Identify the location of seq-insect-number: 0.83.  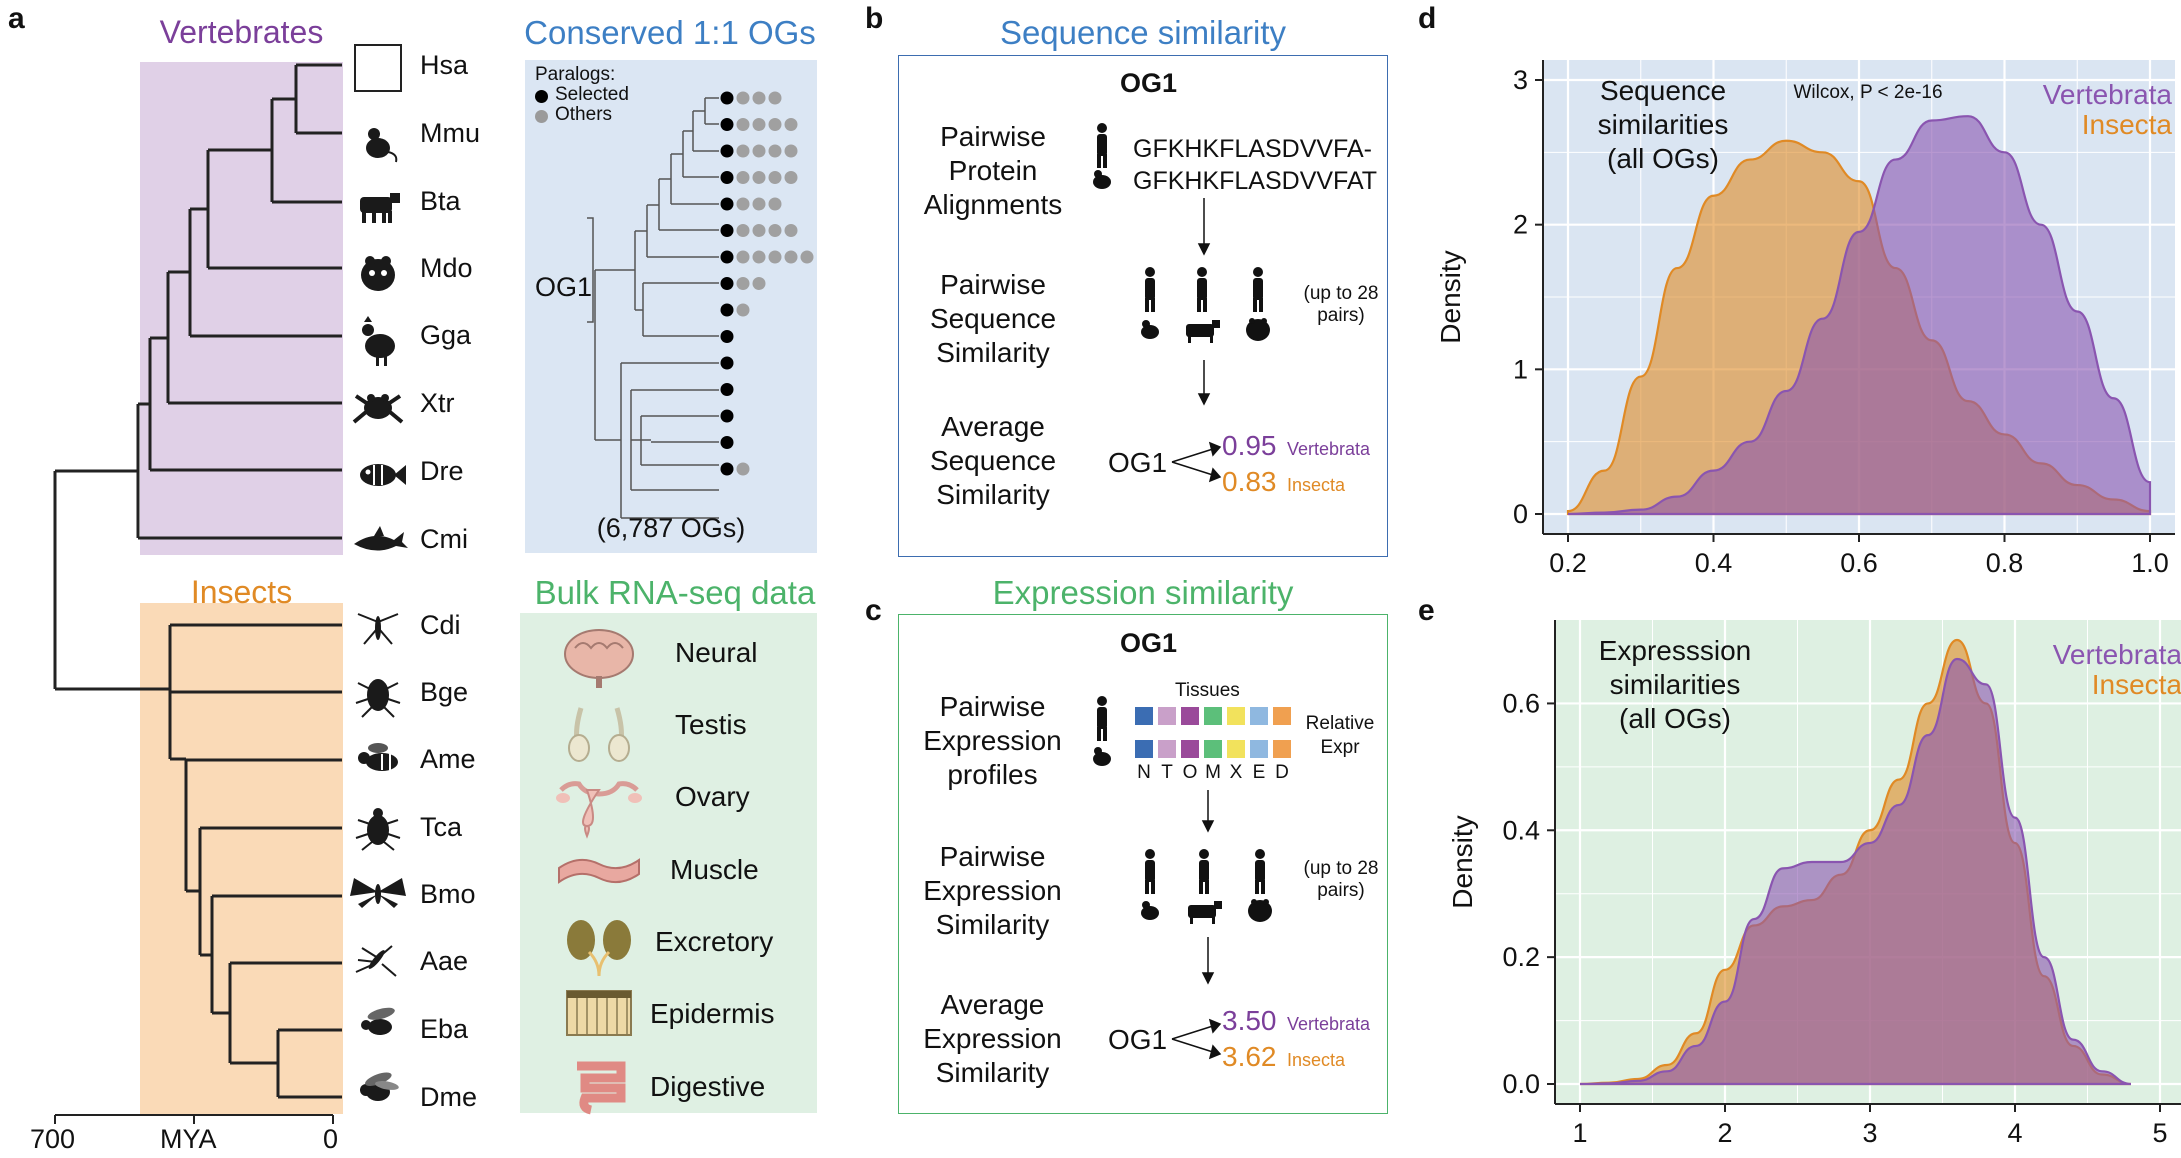
(1249, 481).